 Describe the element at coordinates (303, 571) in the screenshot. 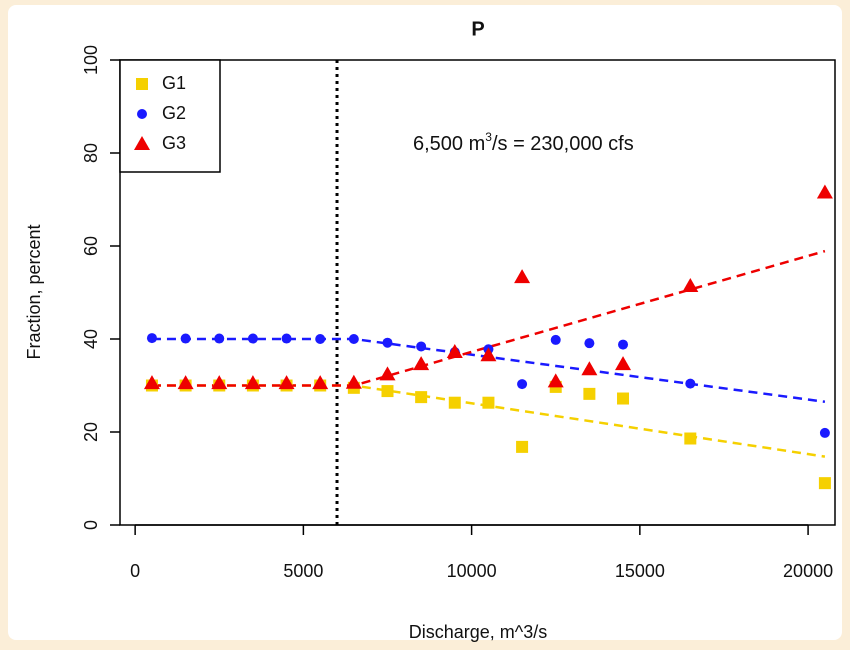

I see `x-tick-label: 5000` at that location.